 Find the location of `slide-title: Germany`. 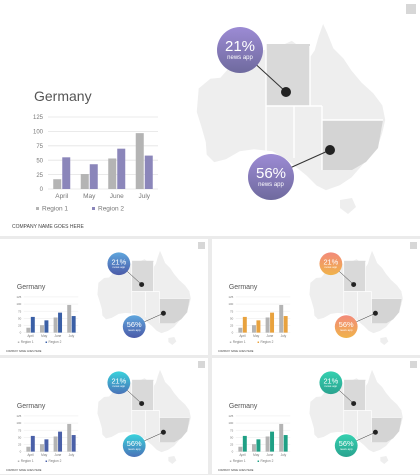

slide-title: Germany is located at coordinates (63, 96).